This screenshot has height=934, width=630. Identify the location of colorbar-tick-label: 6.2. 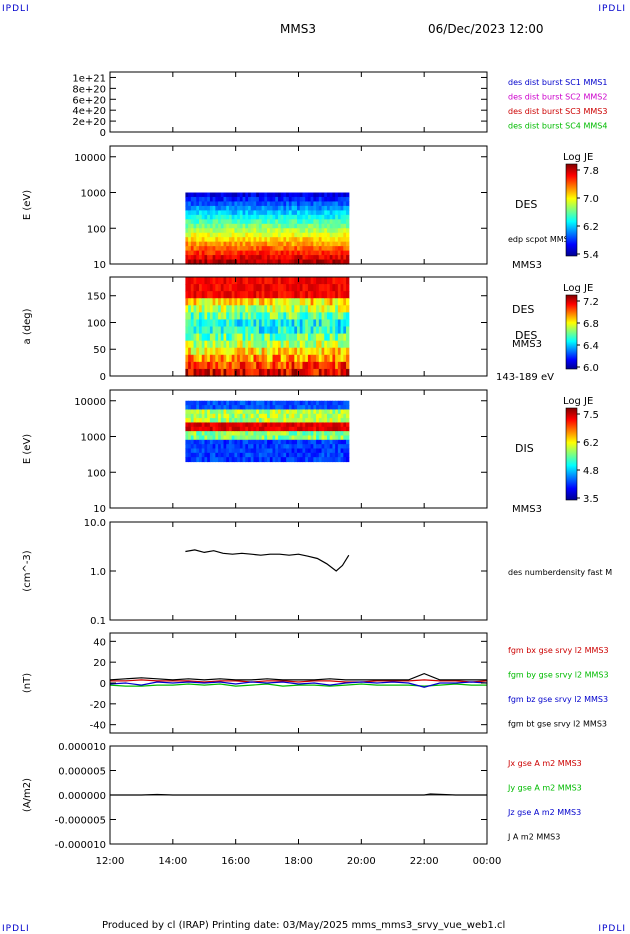
(591, 443).